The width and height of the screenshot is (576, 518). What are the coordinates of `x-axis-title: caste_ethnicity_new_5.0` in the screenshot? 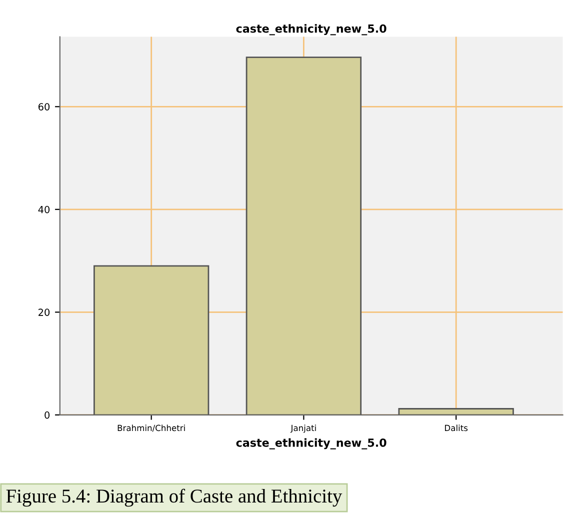 It's located at (311, 444).